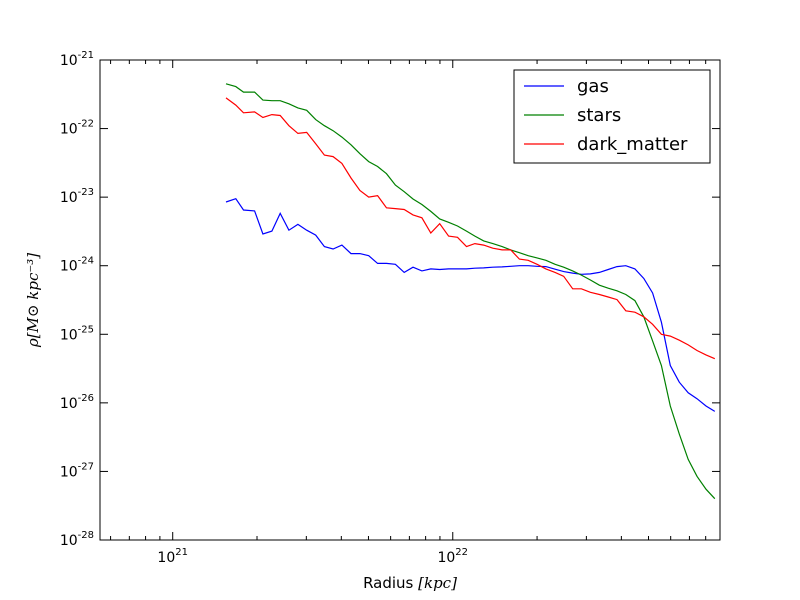 Image resolution: width=800 pixels, height=600 pixels. I want to click on y-tick-label: 10-21, so click(77, 59).